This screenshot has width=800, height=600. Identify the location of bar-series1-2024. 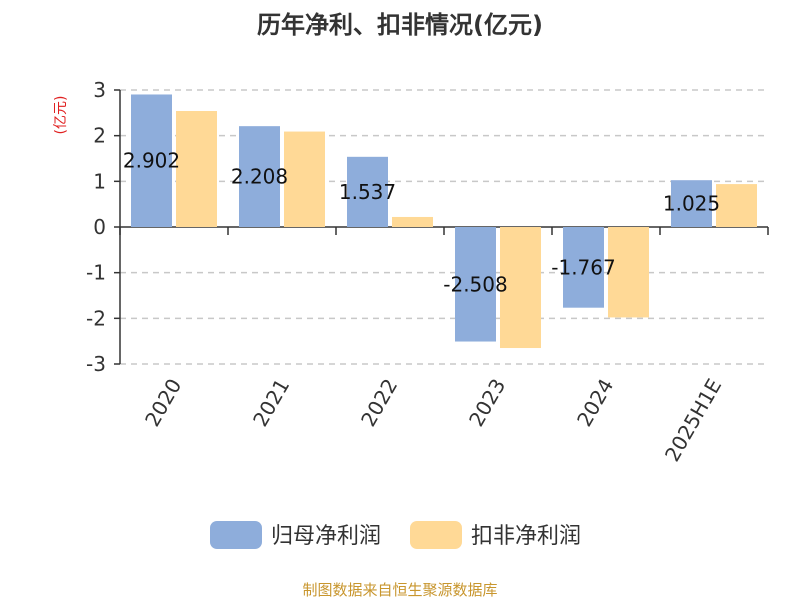
(583, 267).